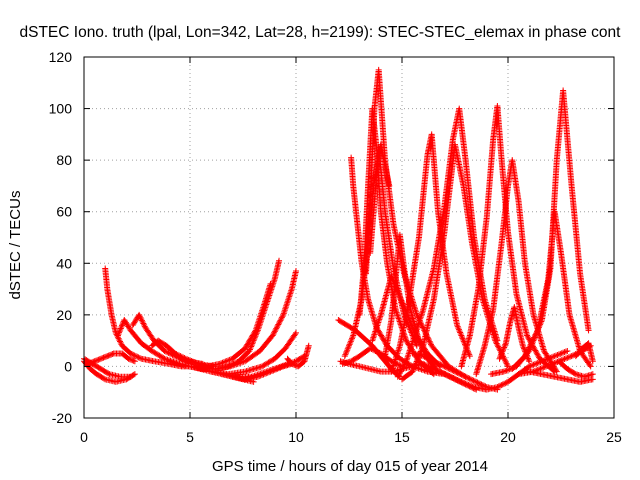 Image resolution: width=640 pixels, height=480 pixels. What do you see at coordinates (64, 263) in the screenshot?
I see `y-tick-label: 40` at bounding box center [64, 263].